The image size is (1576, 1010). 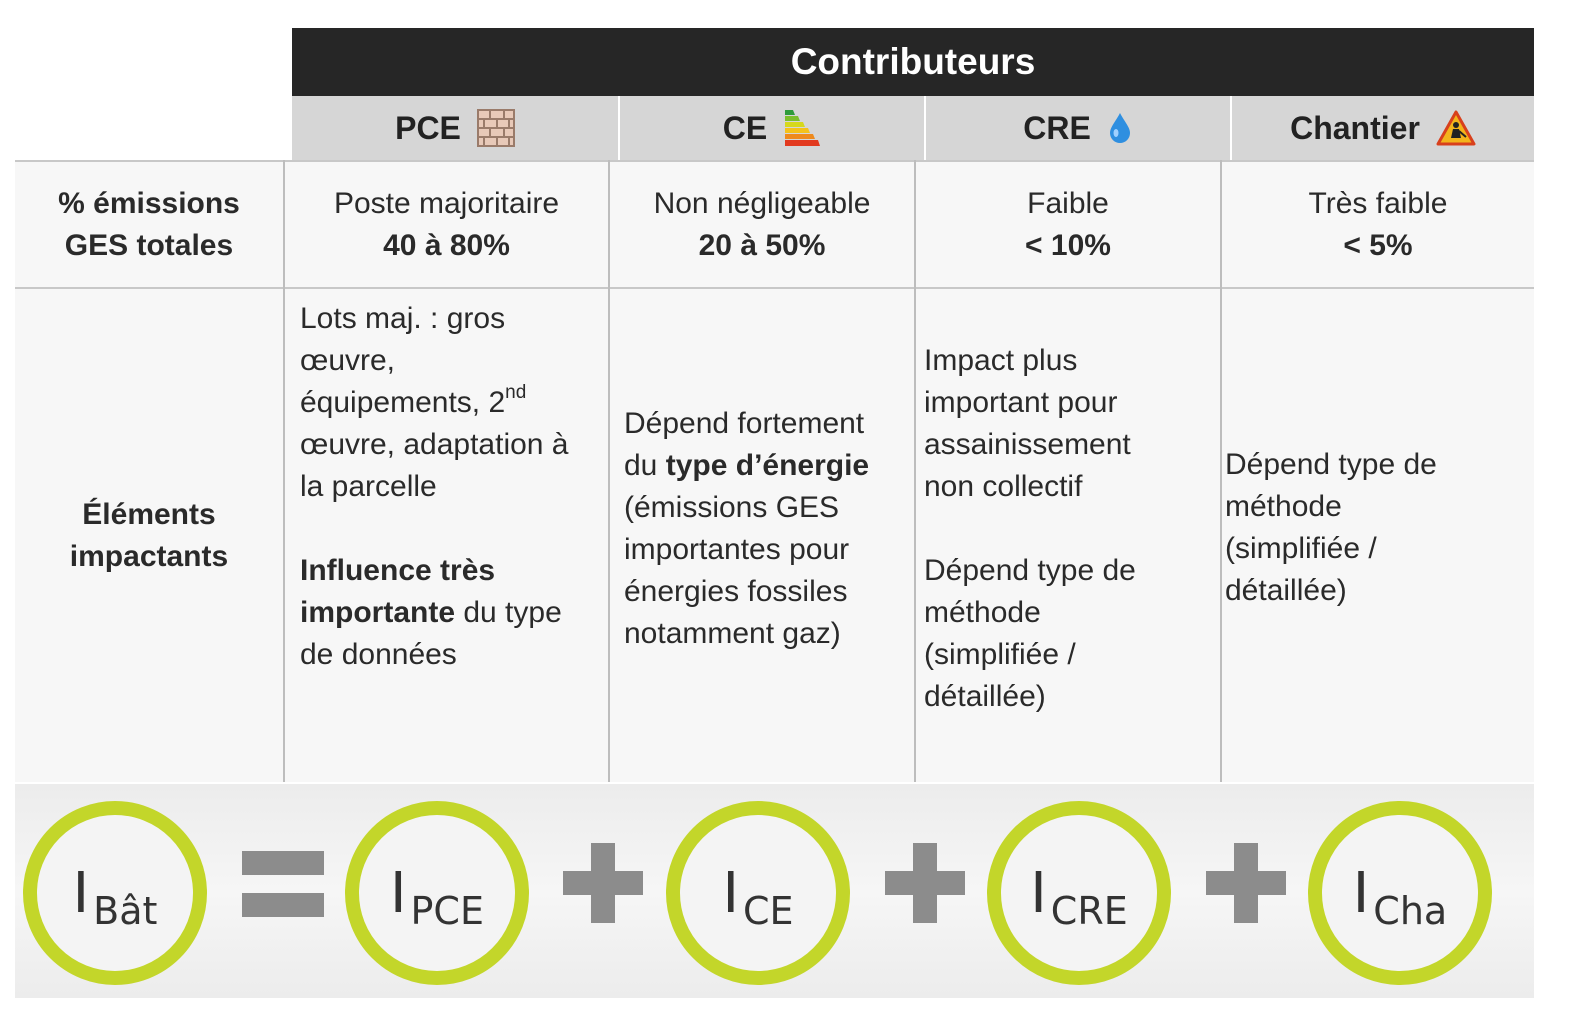 What do you see at coordinates (1021, 402) in the screenshot?
I see `text-line: important pour` at bounding box center [1021, 402].